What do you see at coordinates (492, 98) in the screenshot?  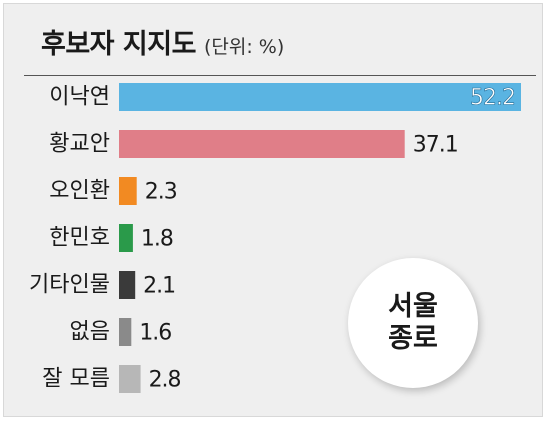 I see `value-label-row-1: 52.2` at bounding box center [492, 98].